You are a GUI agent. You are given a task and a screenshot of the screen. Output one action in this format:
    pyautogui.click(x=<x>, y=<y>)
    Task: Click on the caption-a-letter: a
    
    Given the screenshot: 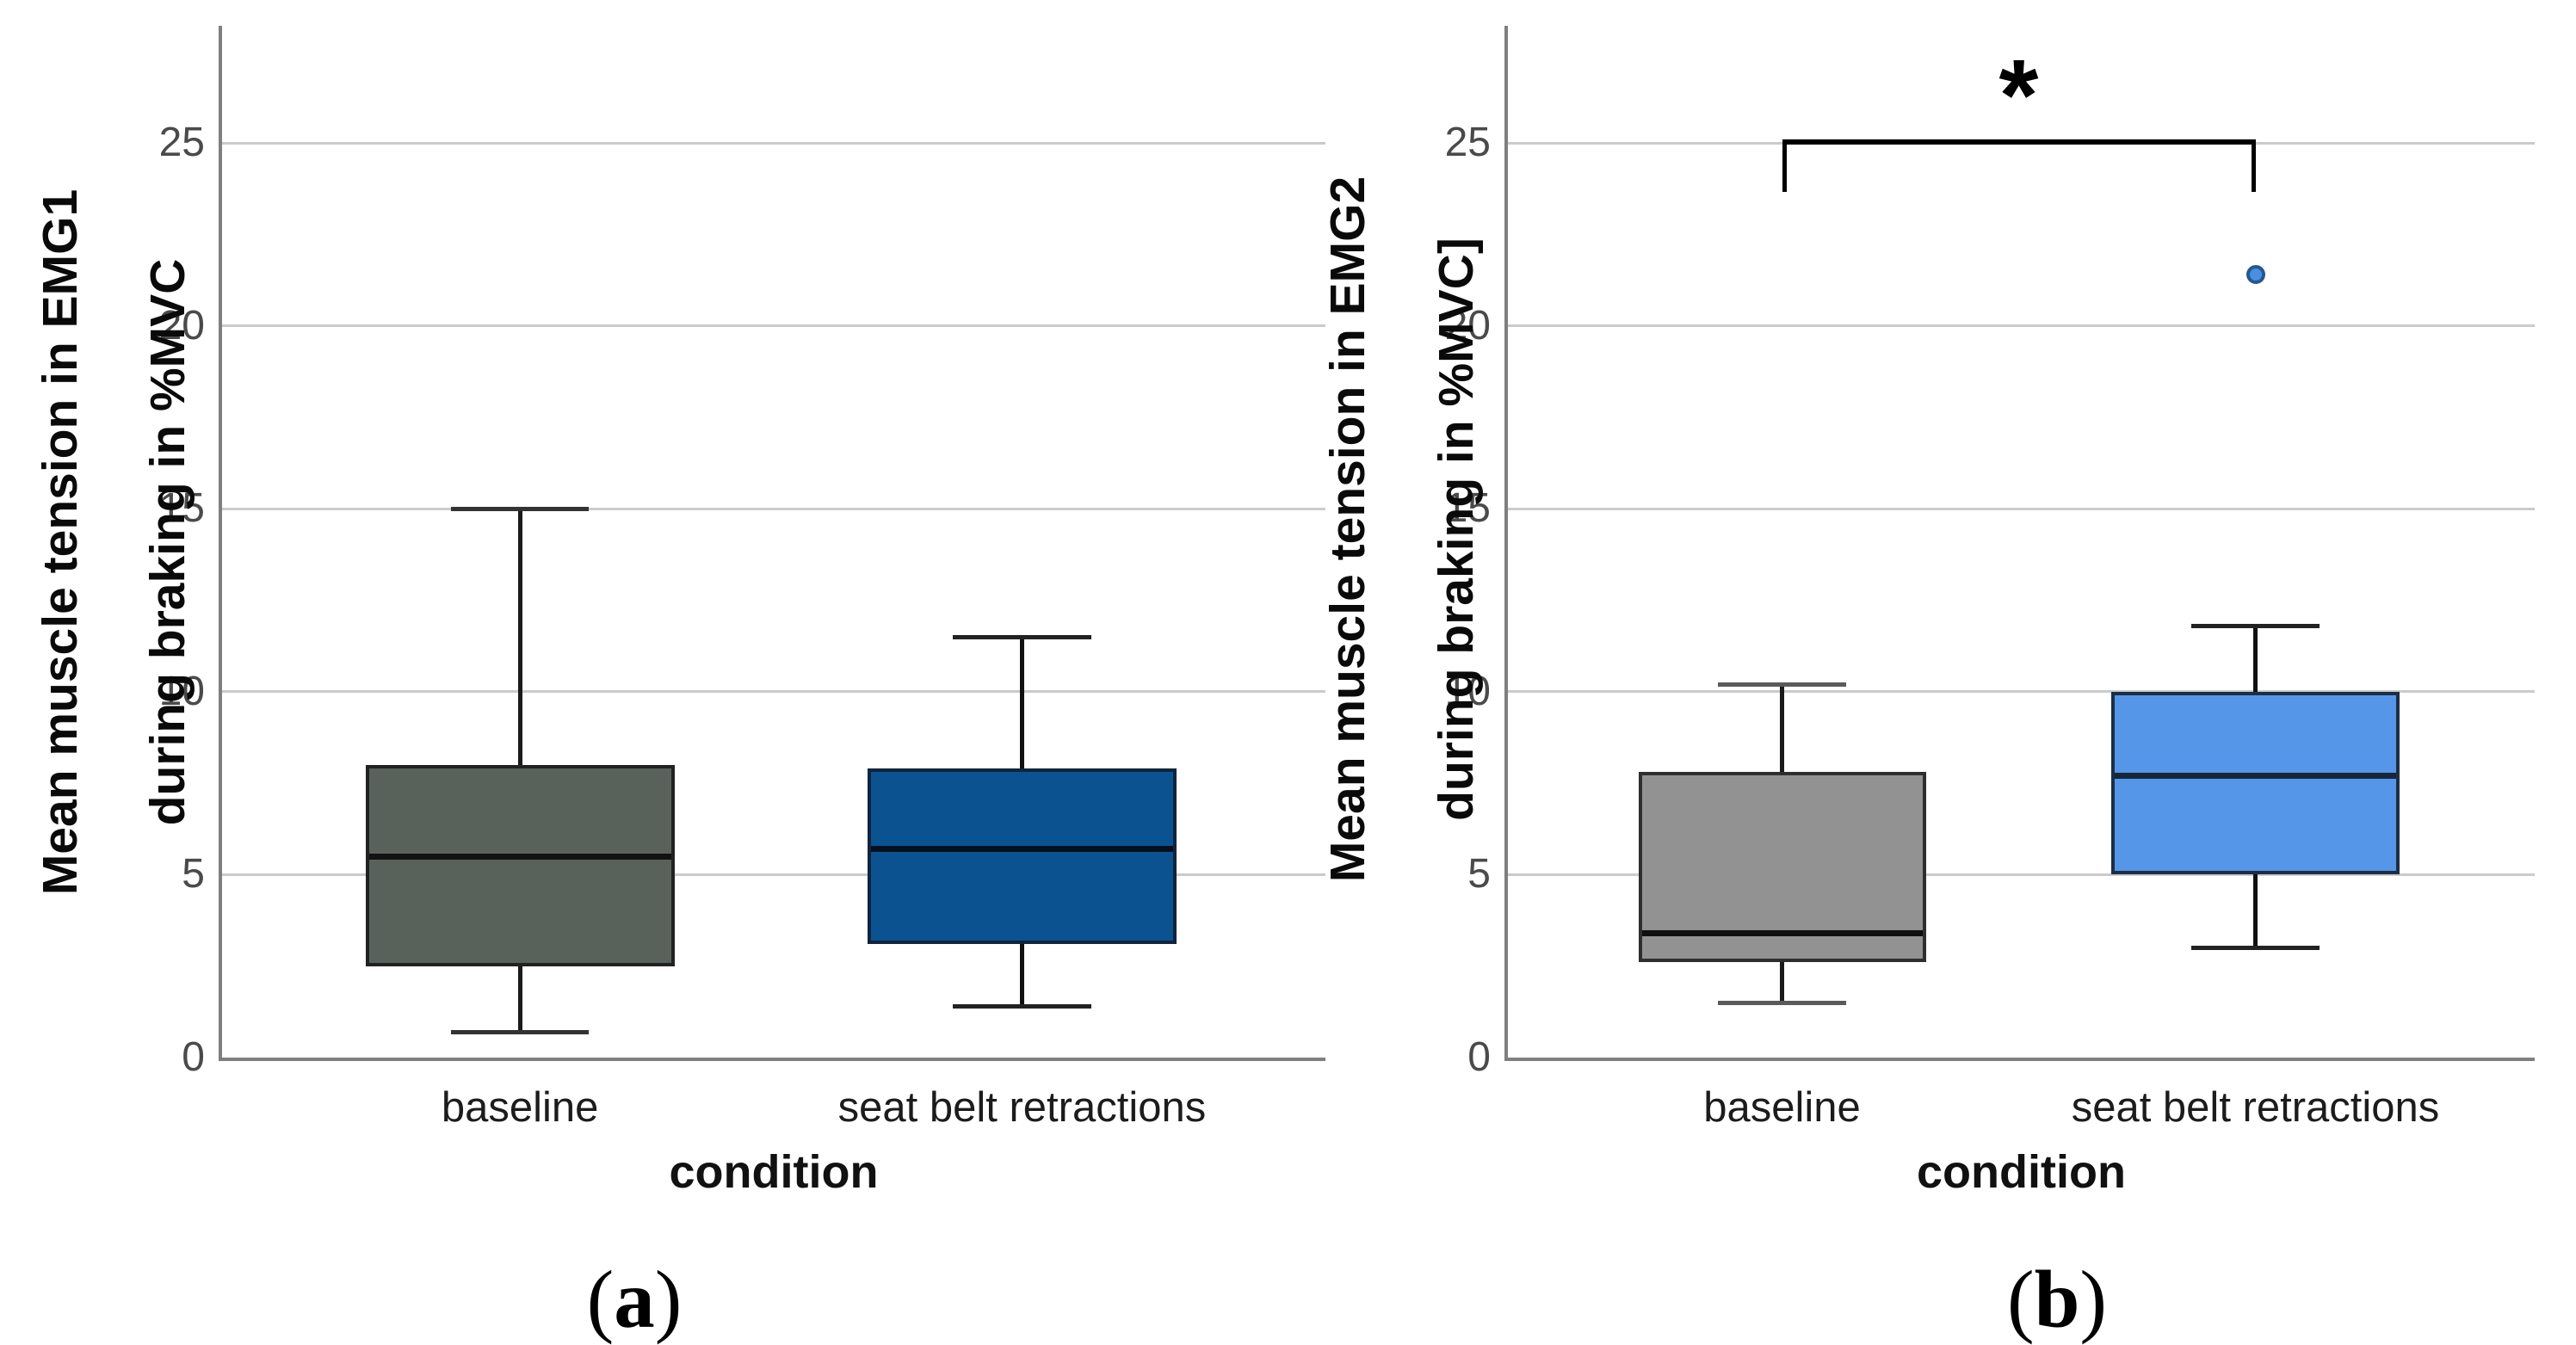 What is the action you would take?
    pyautogui.click(x=634, y=1299)
    